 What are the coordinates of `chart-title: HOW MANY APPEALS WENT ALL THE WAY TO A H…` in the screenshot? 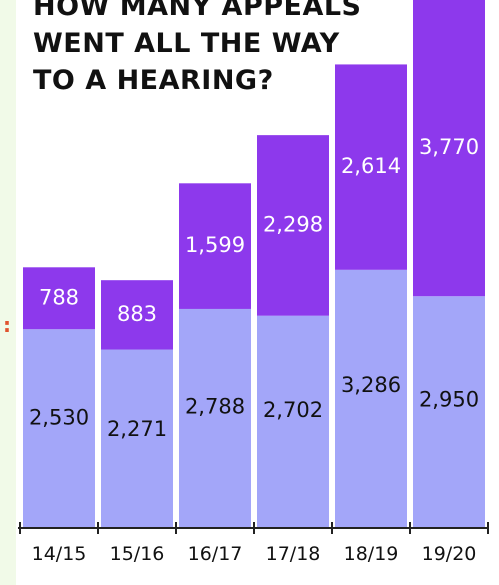 It's located at (198, 49).